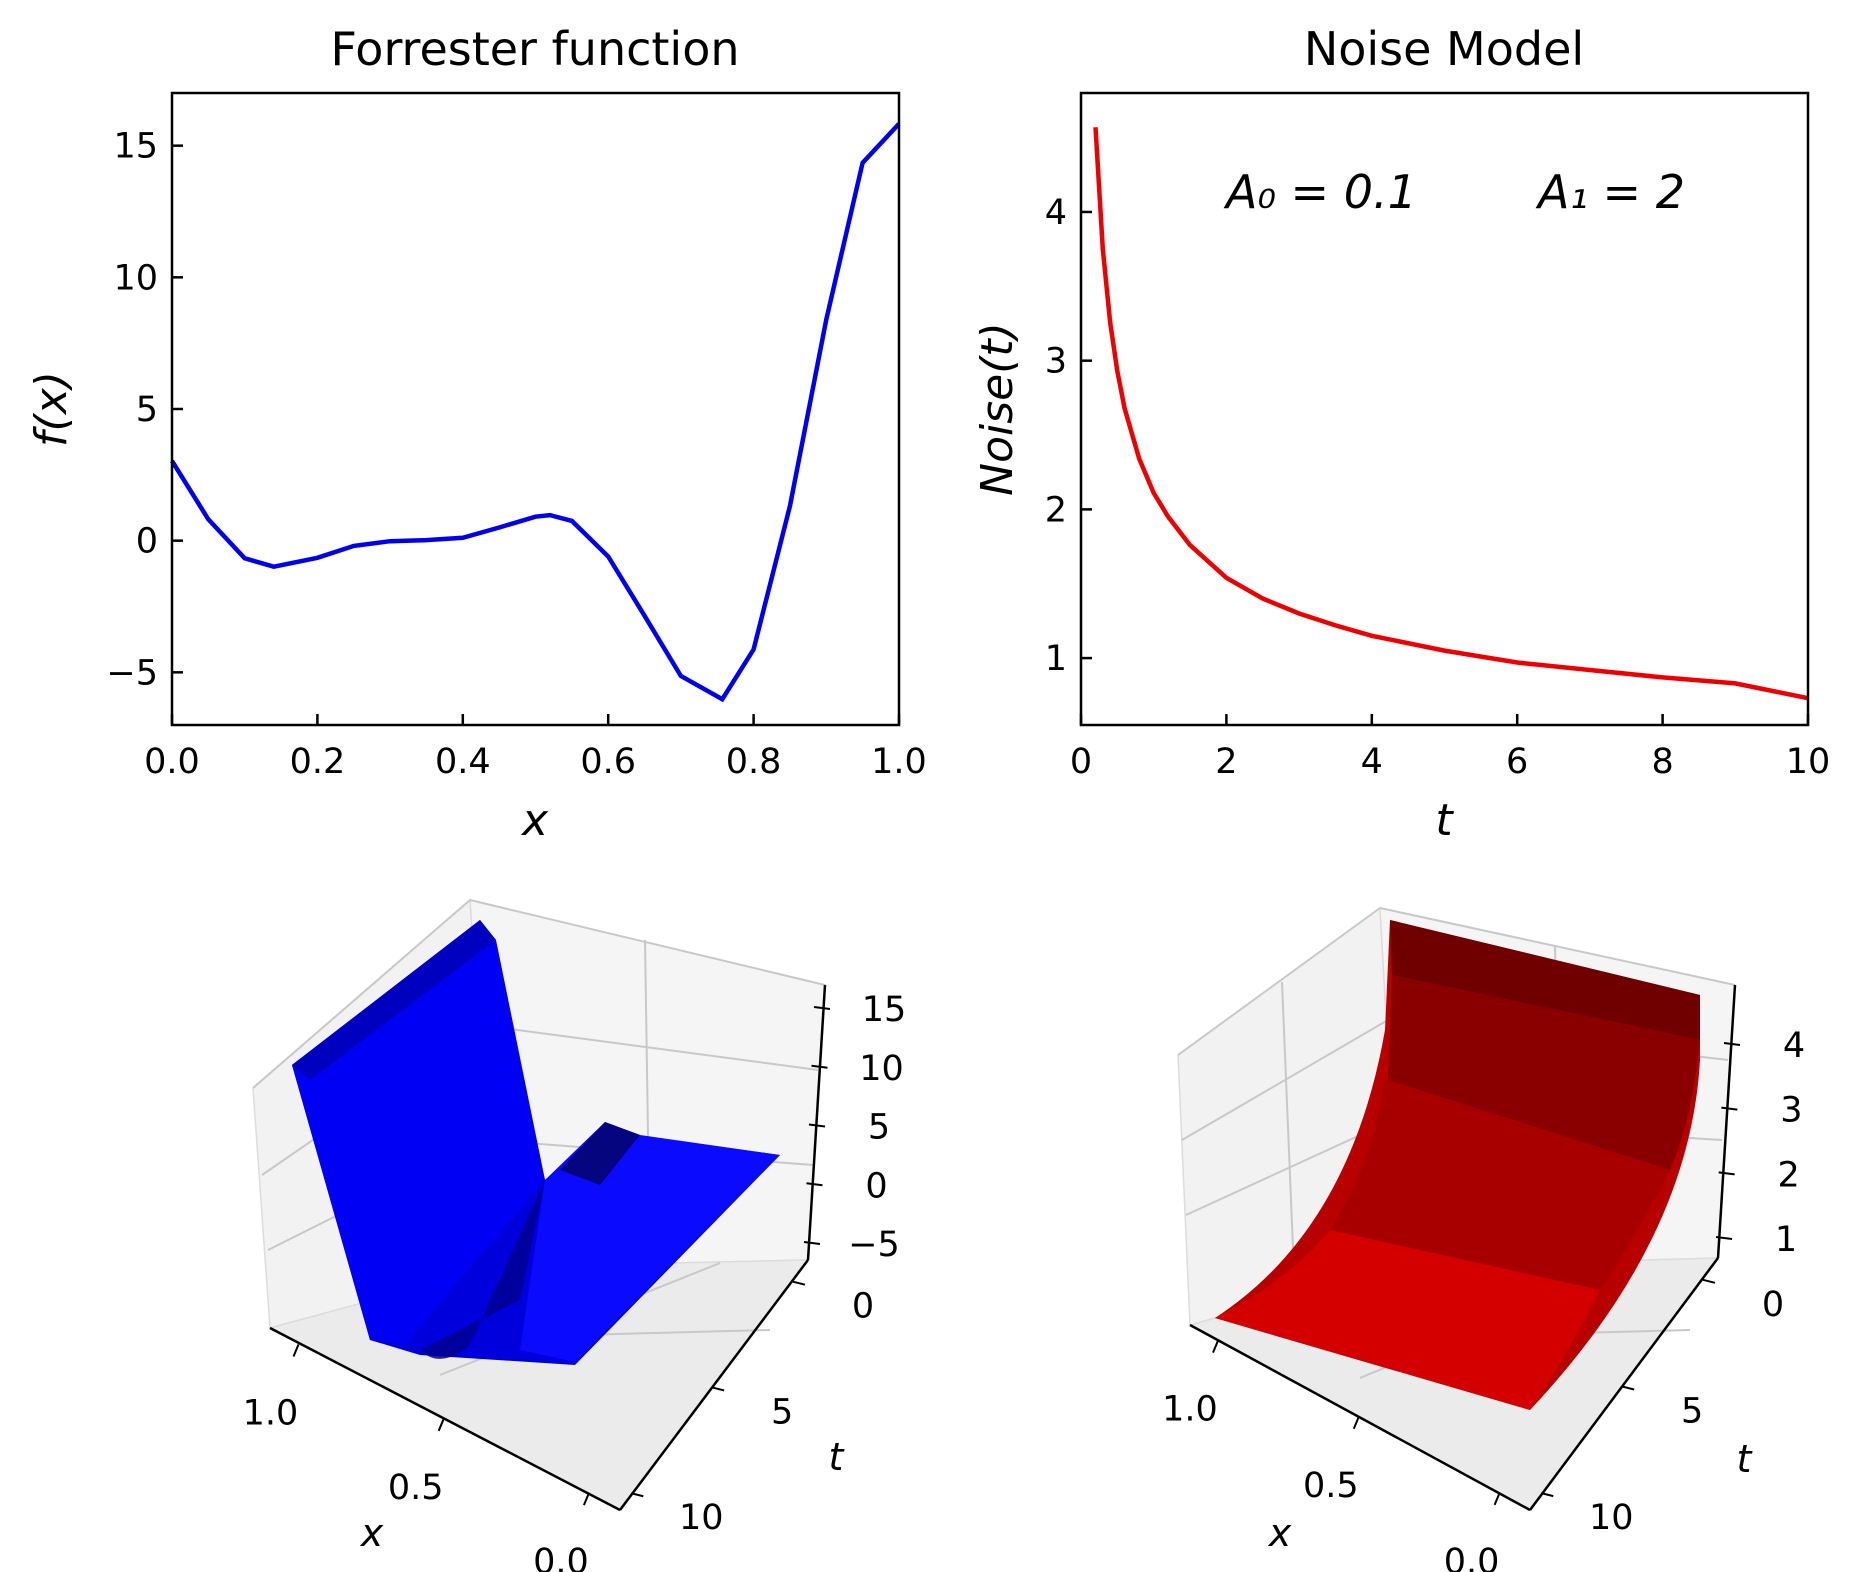 This screenshot has height=1572, width=1854. What do you see at coordinates (1444, 49) in the screenshot?
I see `noise-title: Noise Model` at bounding box center [1444, 49].